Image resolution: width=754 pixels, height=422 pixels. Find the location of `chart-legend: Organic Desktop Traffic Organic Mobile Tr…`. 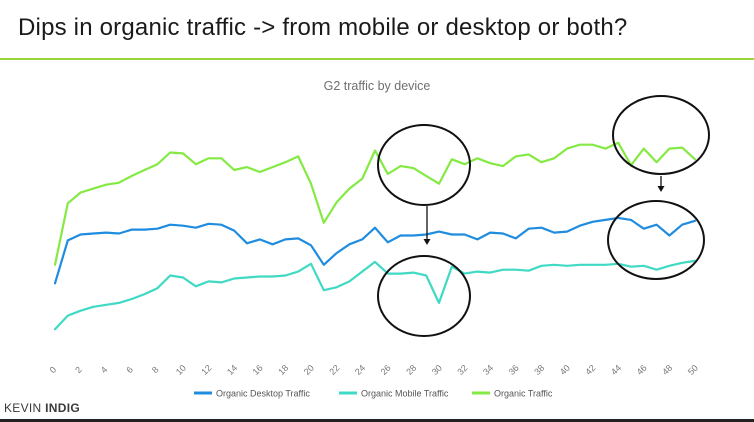

chart-legend: Organic Desktop Traffic Organic Mobile Tr… is located at coordinates (373, 394).